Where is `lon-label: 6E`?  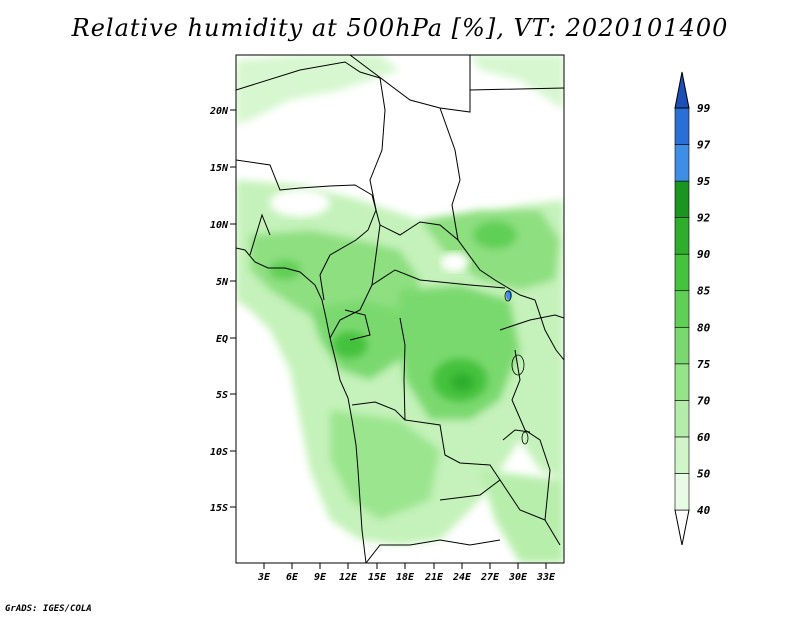 lon-label: 6E is located at coordinates (292, 577).